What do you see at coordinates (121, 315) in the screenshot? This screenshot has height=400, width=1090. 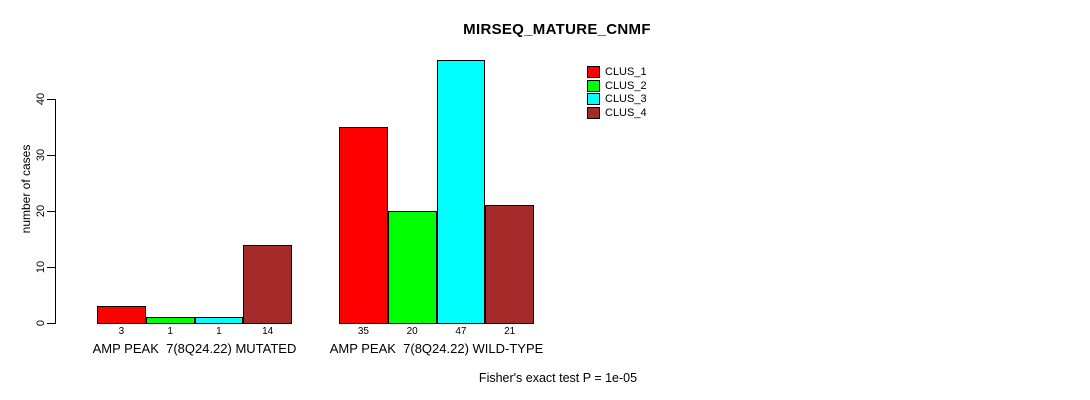 I see `bar-clus_1-mutated` at bounding box center [121, 315].